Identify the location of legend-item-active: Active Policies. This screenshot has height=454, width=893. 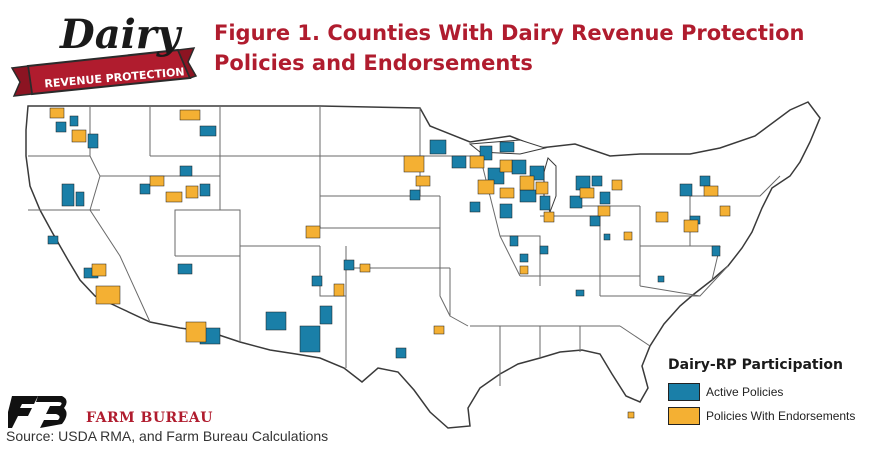
(778, 392).